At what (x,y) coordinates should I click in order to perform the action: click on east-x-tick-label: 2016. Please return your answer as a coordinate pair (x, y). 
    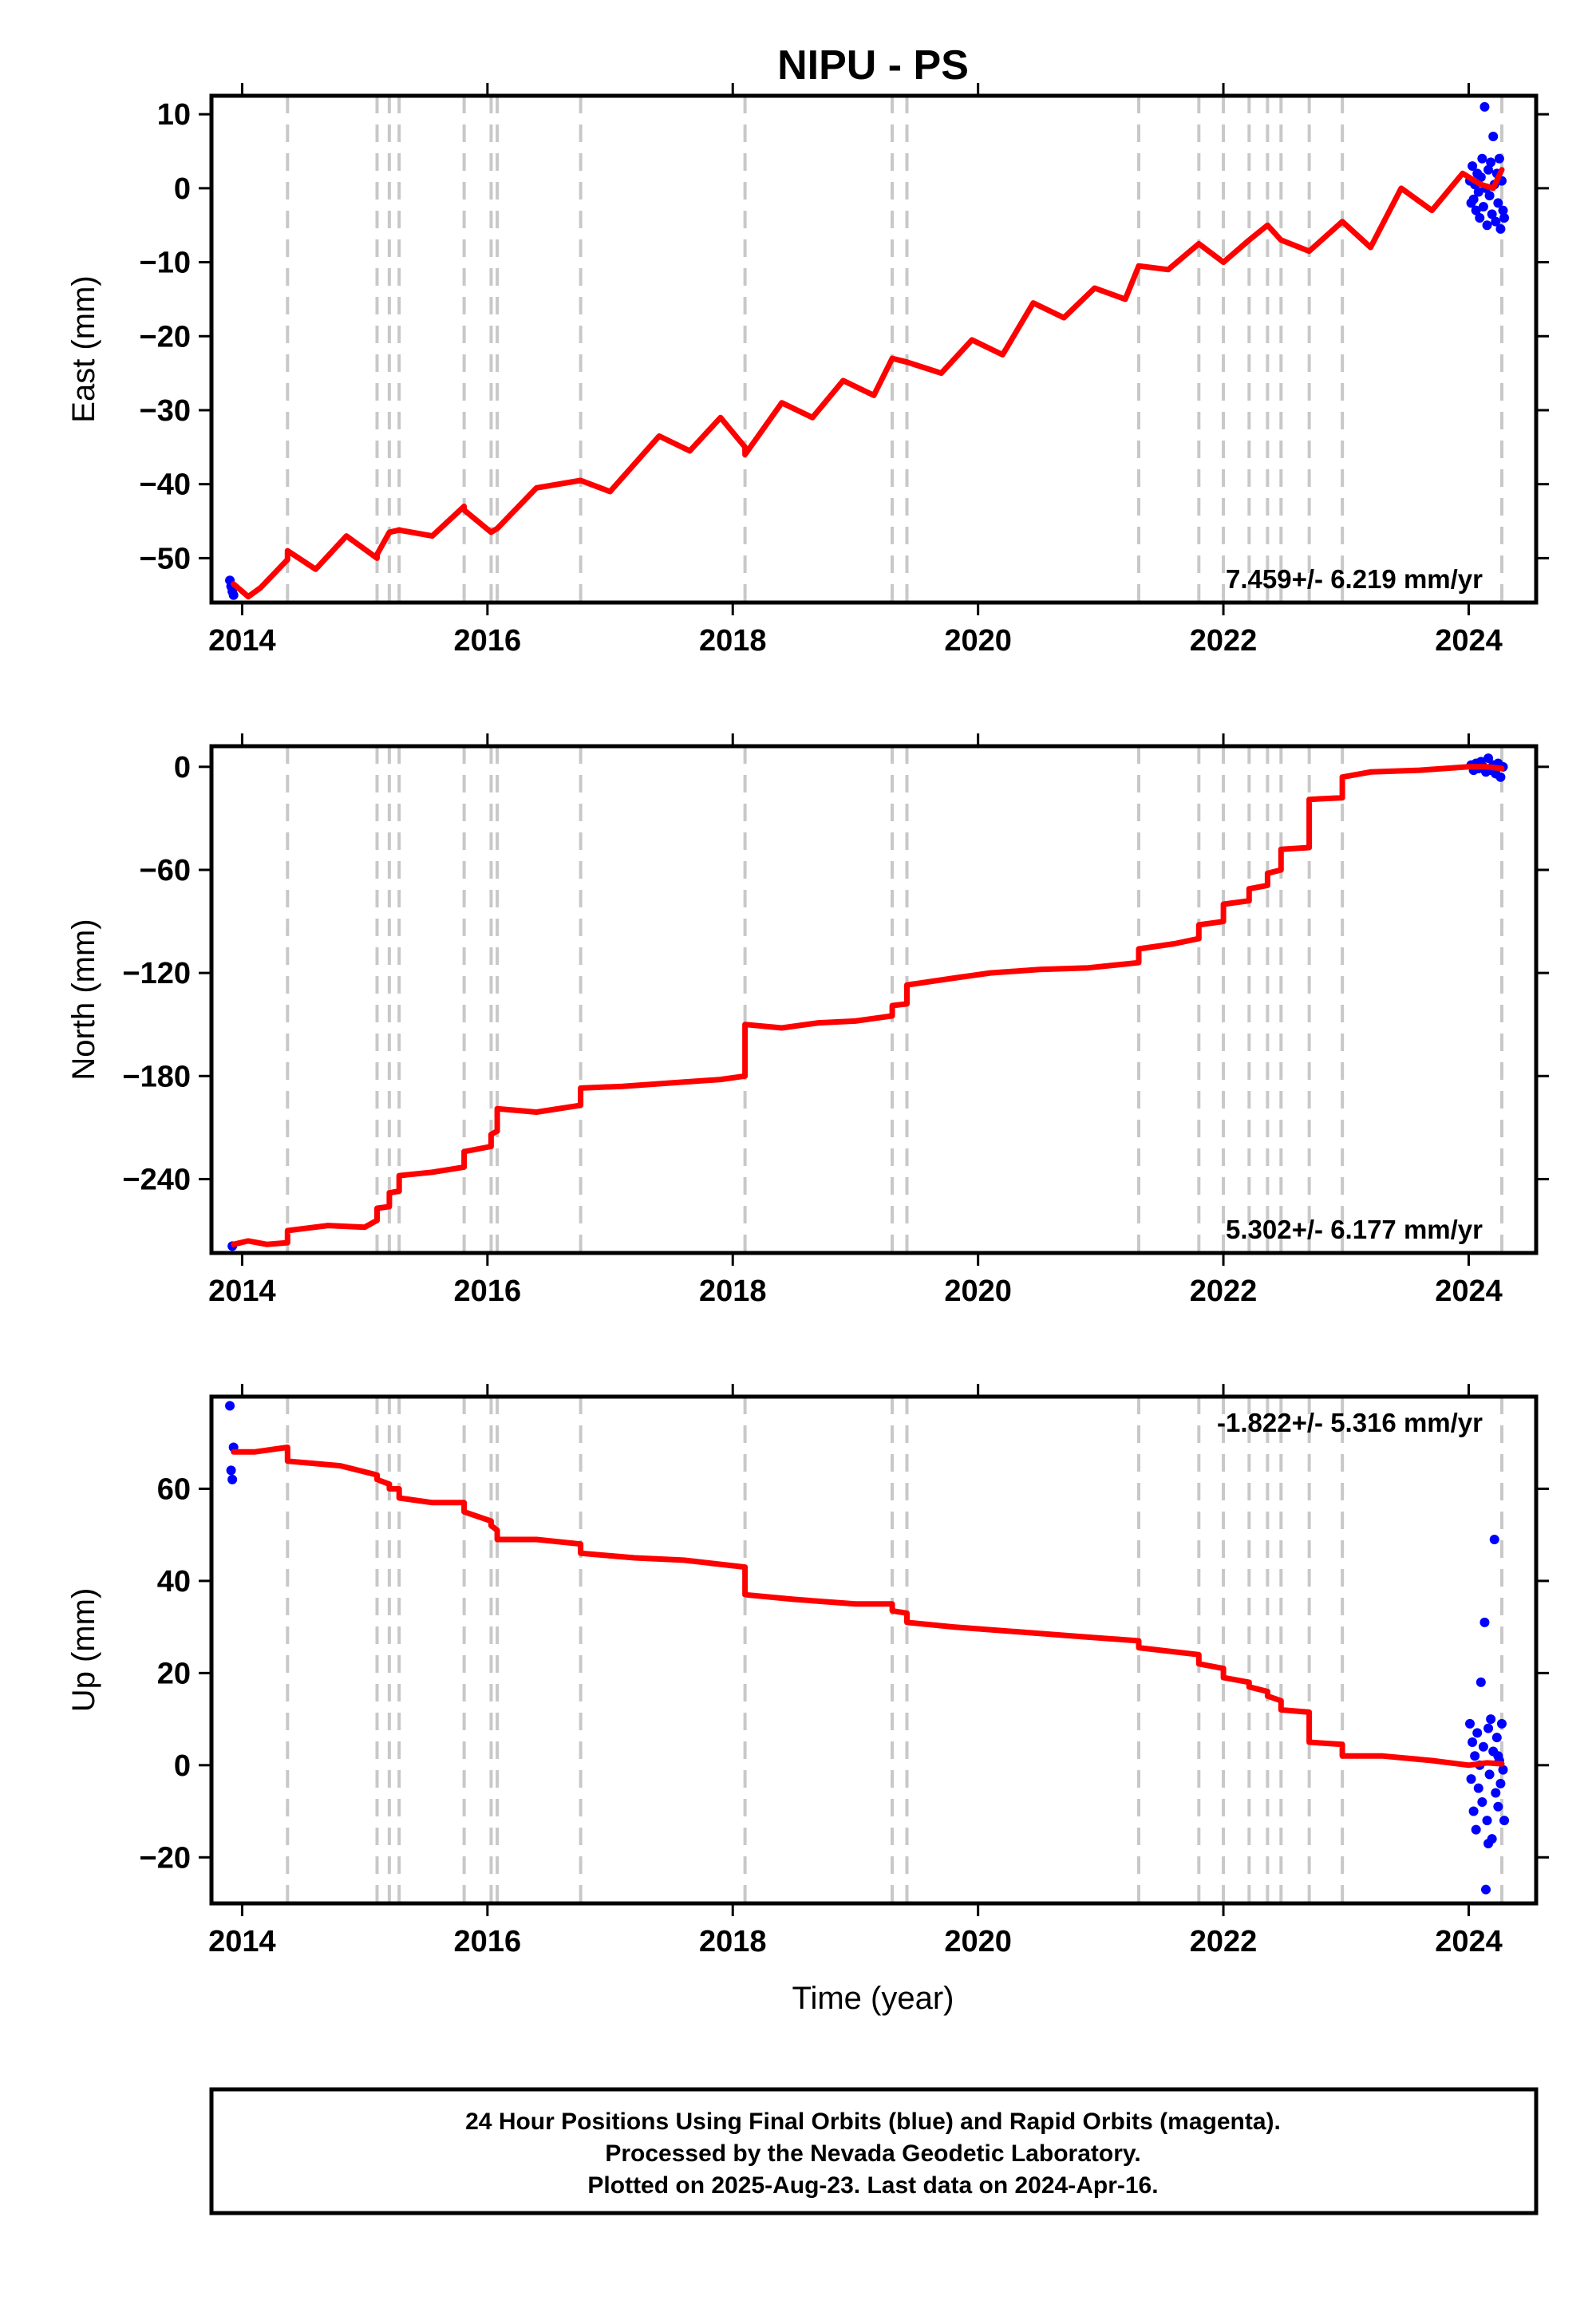
    Looking at the image, I should click on (488, 641).